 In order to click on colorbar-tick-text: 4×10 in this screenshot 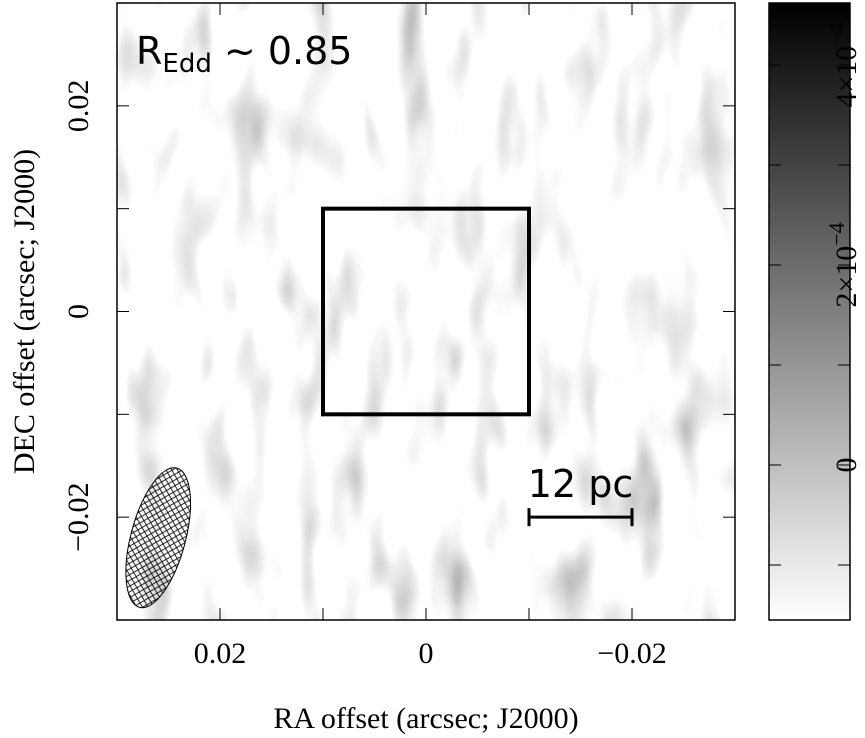, I will do `click(846, 77)`.